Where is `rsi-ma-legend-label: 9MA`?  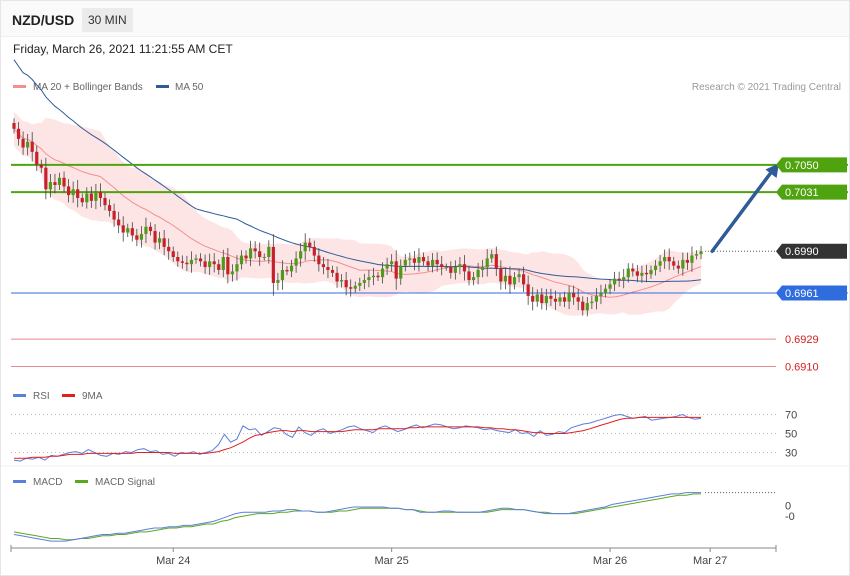 rsi-ma-legend-label: 9MA is located at coordinates (92, 396).